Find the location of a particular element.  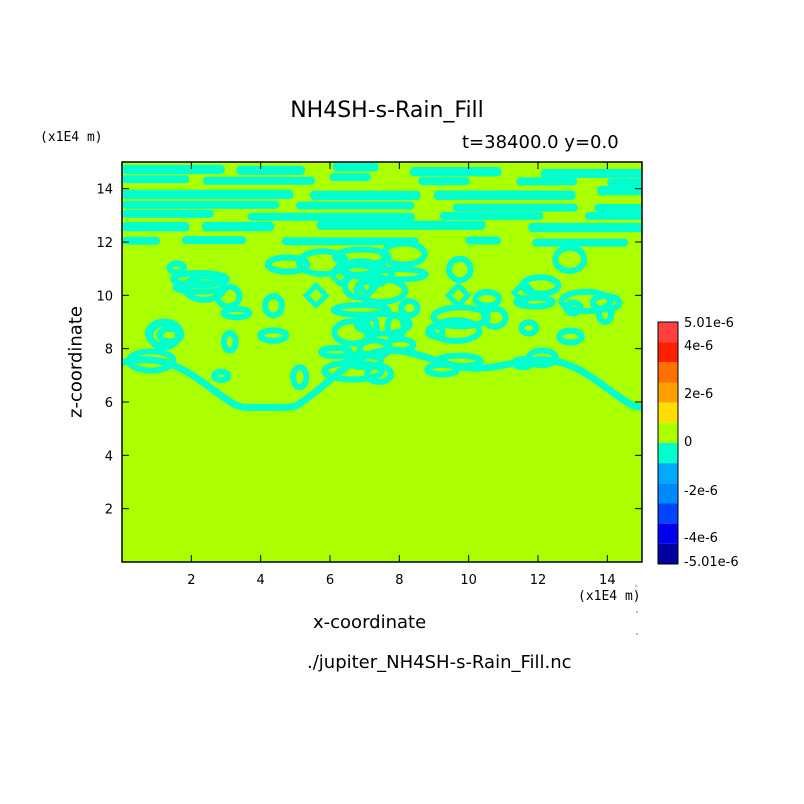

x-tick-label: 8 is located at coordinates (399, 580).